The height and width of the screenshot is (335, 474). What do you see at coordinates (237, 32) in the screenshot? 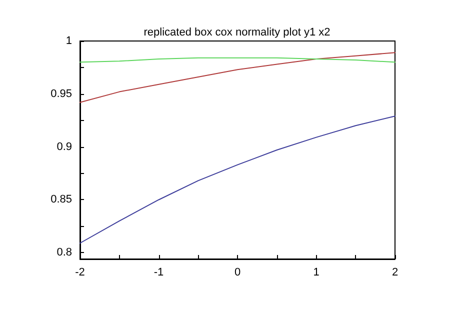
I see `chart-title: replicated box cox normality plot y1 x2` at bounding box center [237, 32].